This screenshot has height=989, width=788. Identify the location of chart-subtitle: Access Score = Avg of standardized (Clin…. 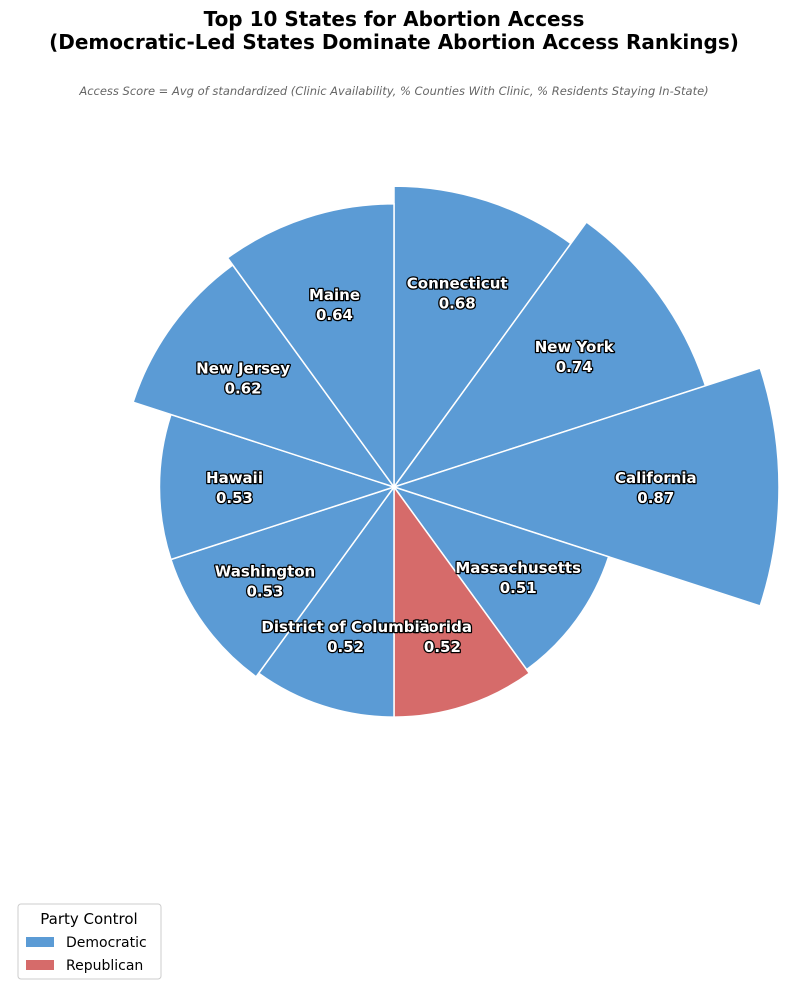
(393, 91).